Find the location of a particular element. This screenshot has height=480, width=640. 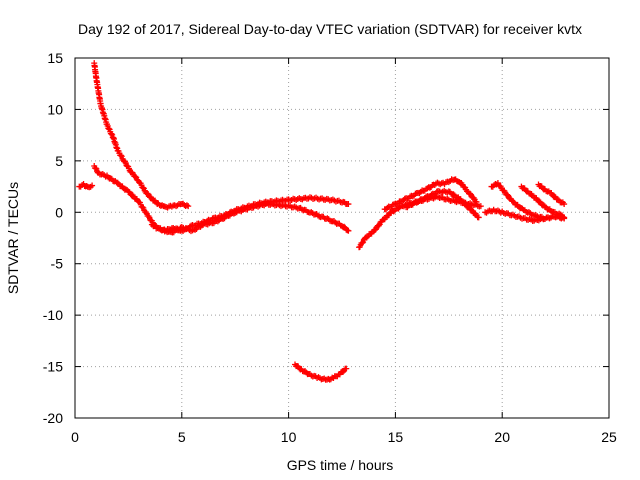

series-arc-k is located at coordinates (551, 194).